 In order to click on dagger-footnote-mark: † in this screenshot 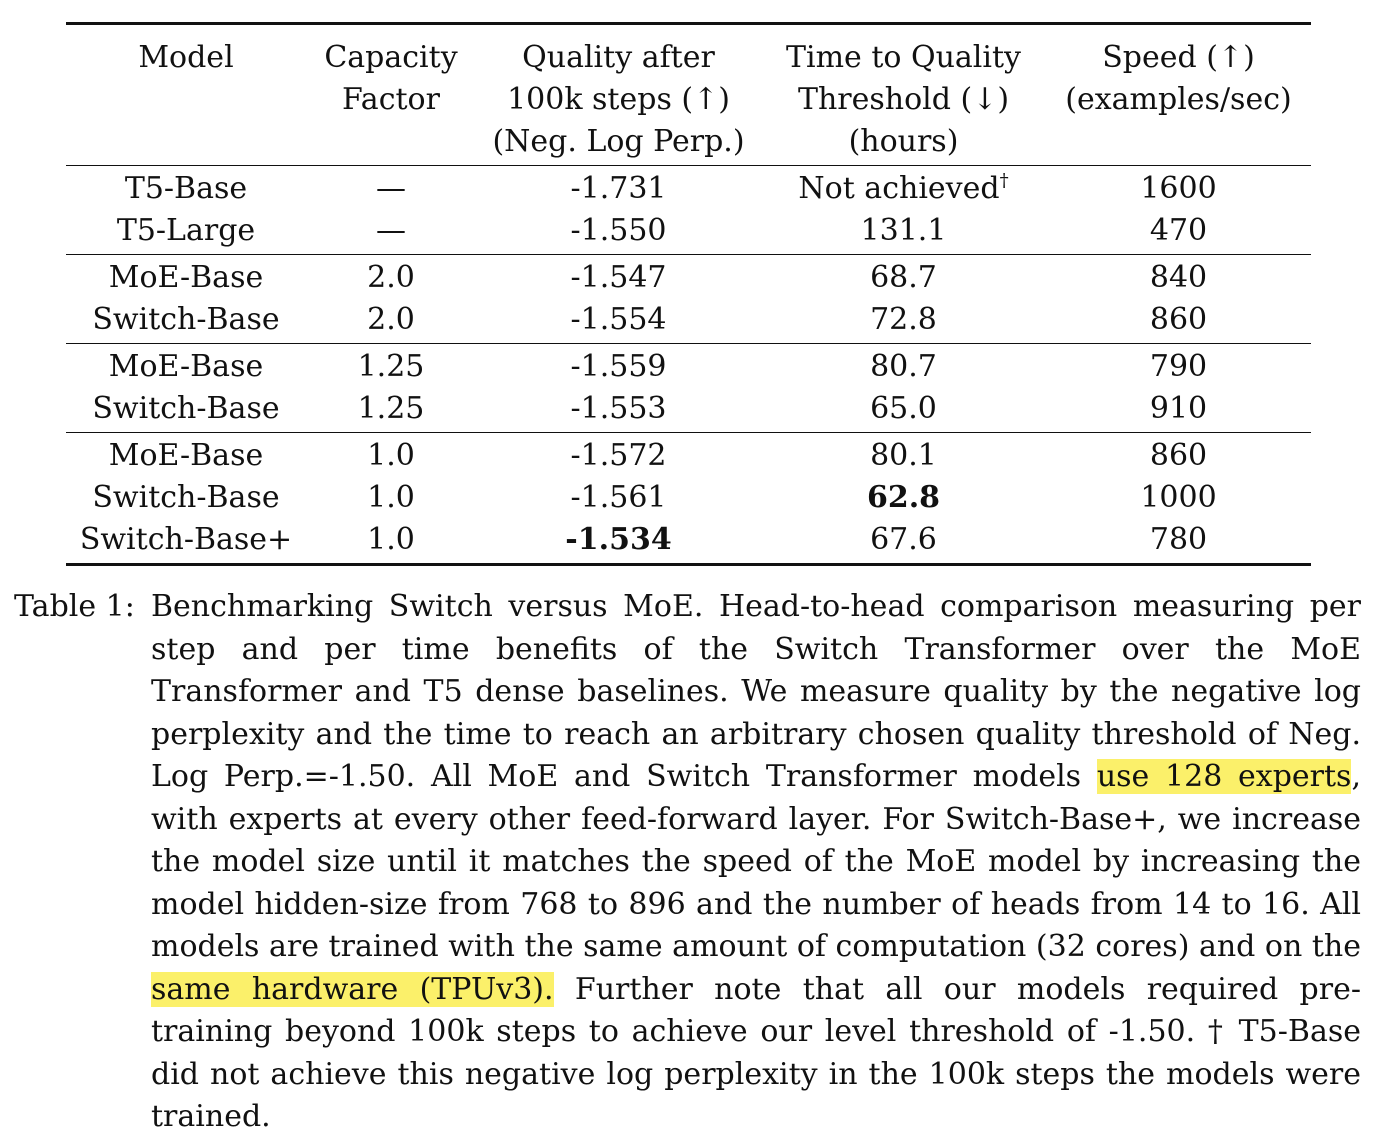, I will do `click(1004, 180)`.